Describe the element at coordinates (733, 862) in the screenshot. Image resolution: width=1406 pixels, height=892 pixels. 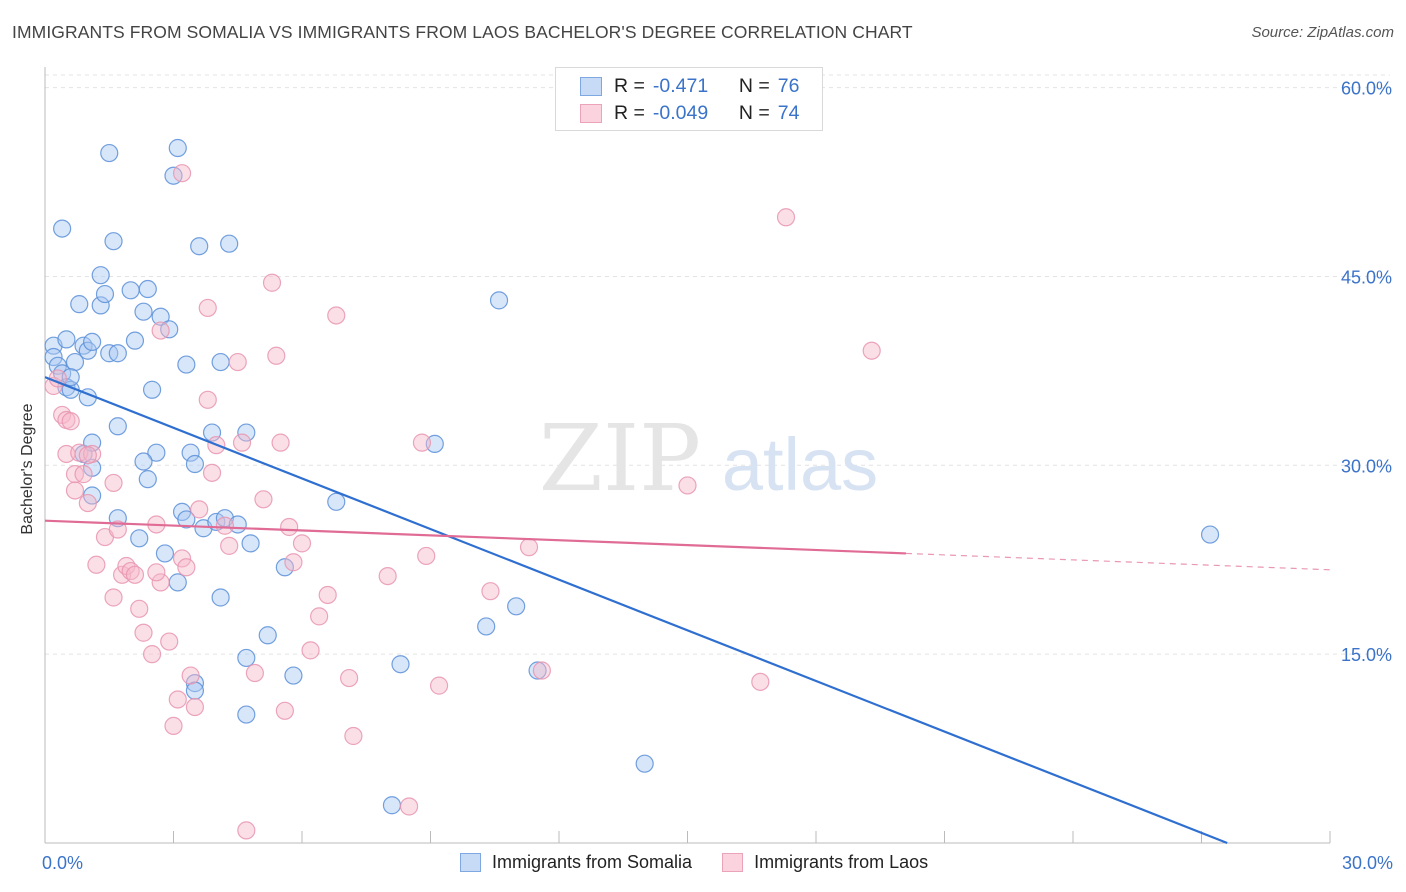
I see `laos-legend-swatch` at that location.